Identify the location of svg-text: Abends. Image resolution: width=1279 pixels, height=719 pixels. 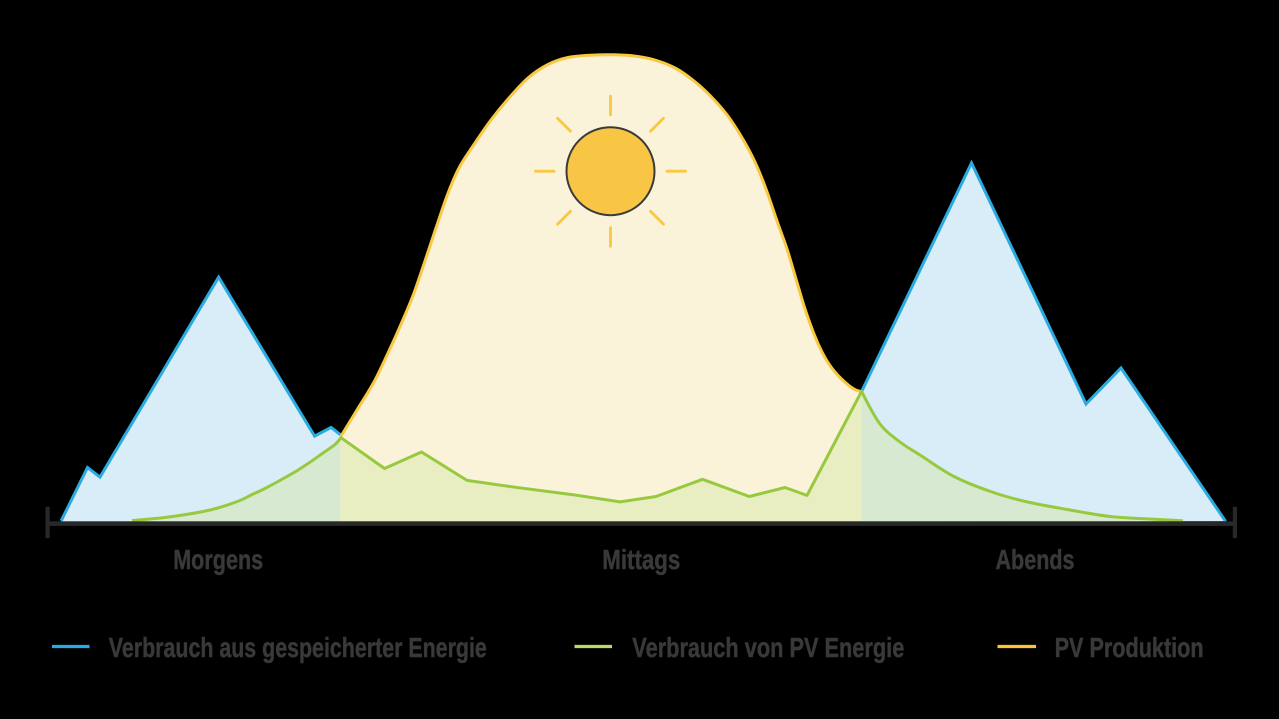
(1035, 559).